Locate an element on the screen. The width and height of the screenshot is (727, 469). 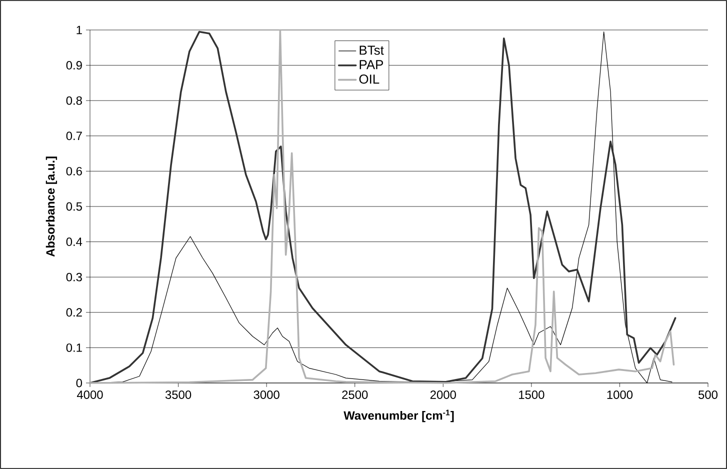
x-tick-label: 3500 is located at coordinates (178, 394).